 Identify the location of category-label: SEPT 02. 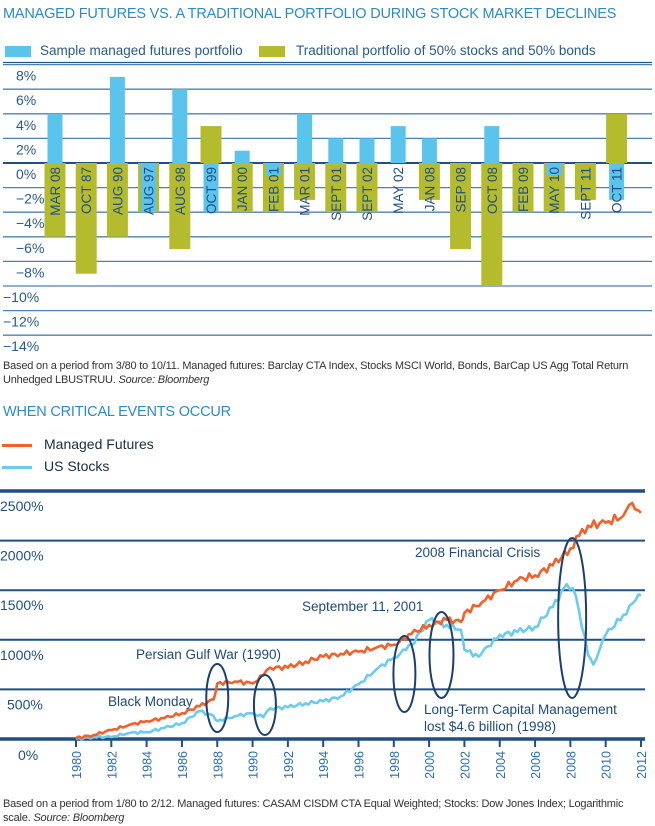
(367, 194).